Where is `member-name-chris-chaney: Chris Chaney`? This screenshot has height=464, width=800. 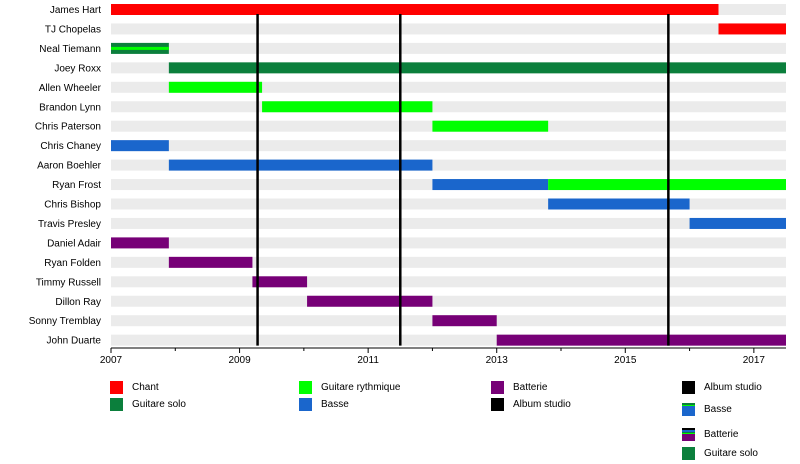 member-name-chris-chaney: Chris Chaney is located at coordinates (70, 146).